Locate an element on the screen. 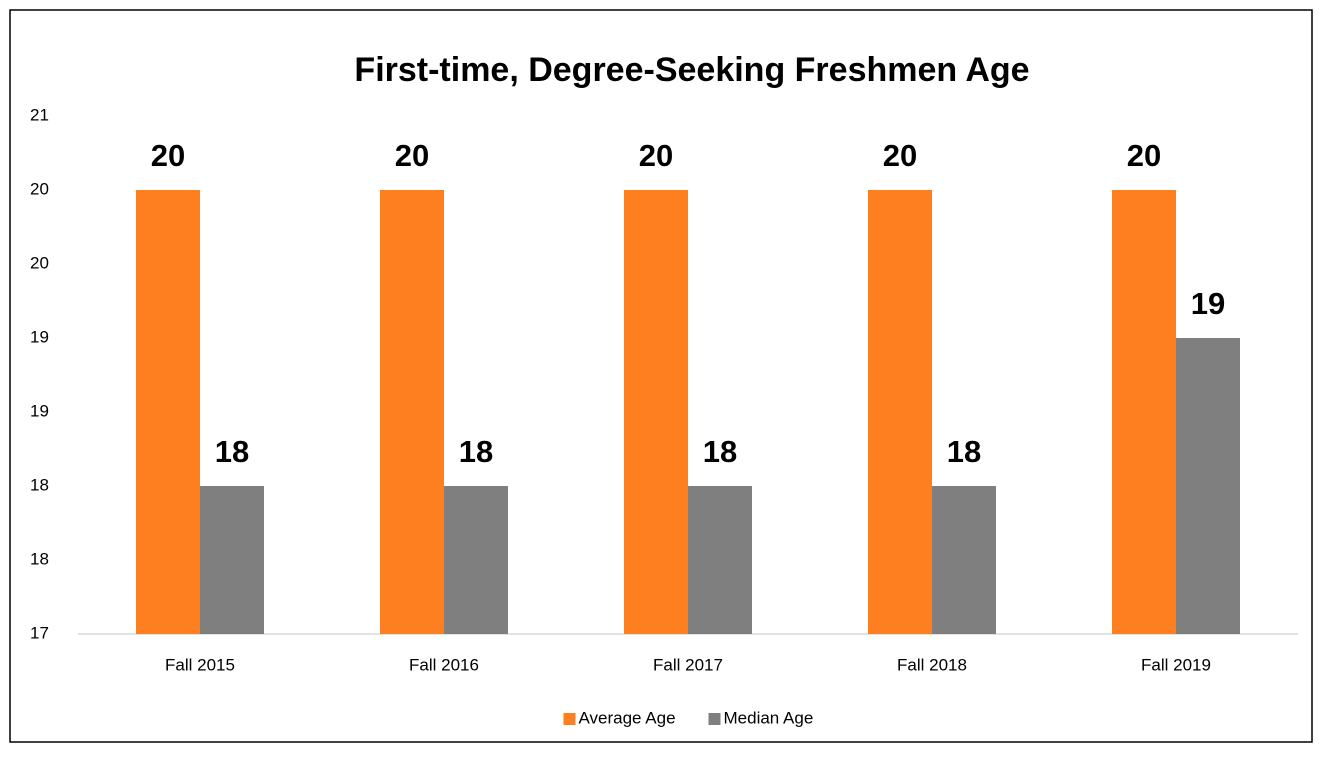 The width and height of the screenshot is (1320, 759). y-tick-label: 17 is located at coordinates (39, 632).